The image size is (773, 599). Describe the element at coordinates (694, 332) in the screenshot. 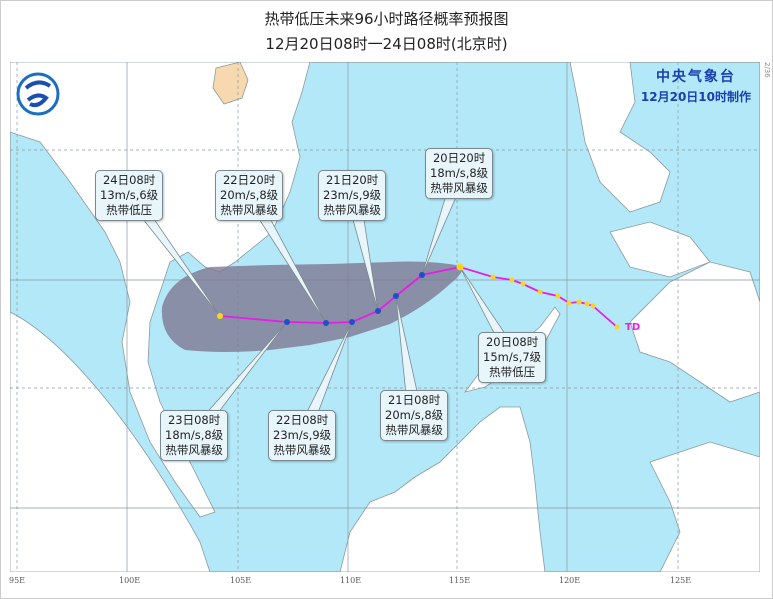

I see `land-mindanao` at that location.